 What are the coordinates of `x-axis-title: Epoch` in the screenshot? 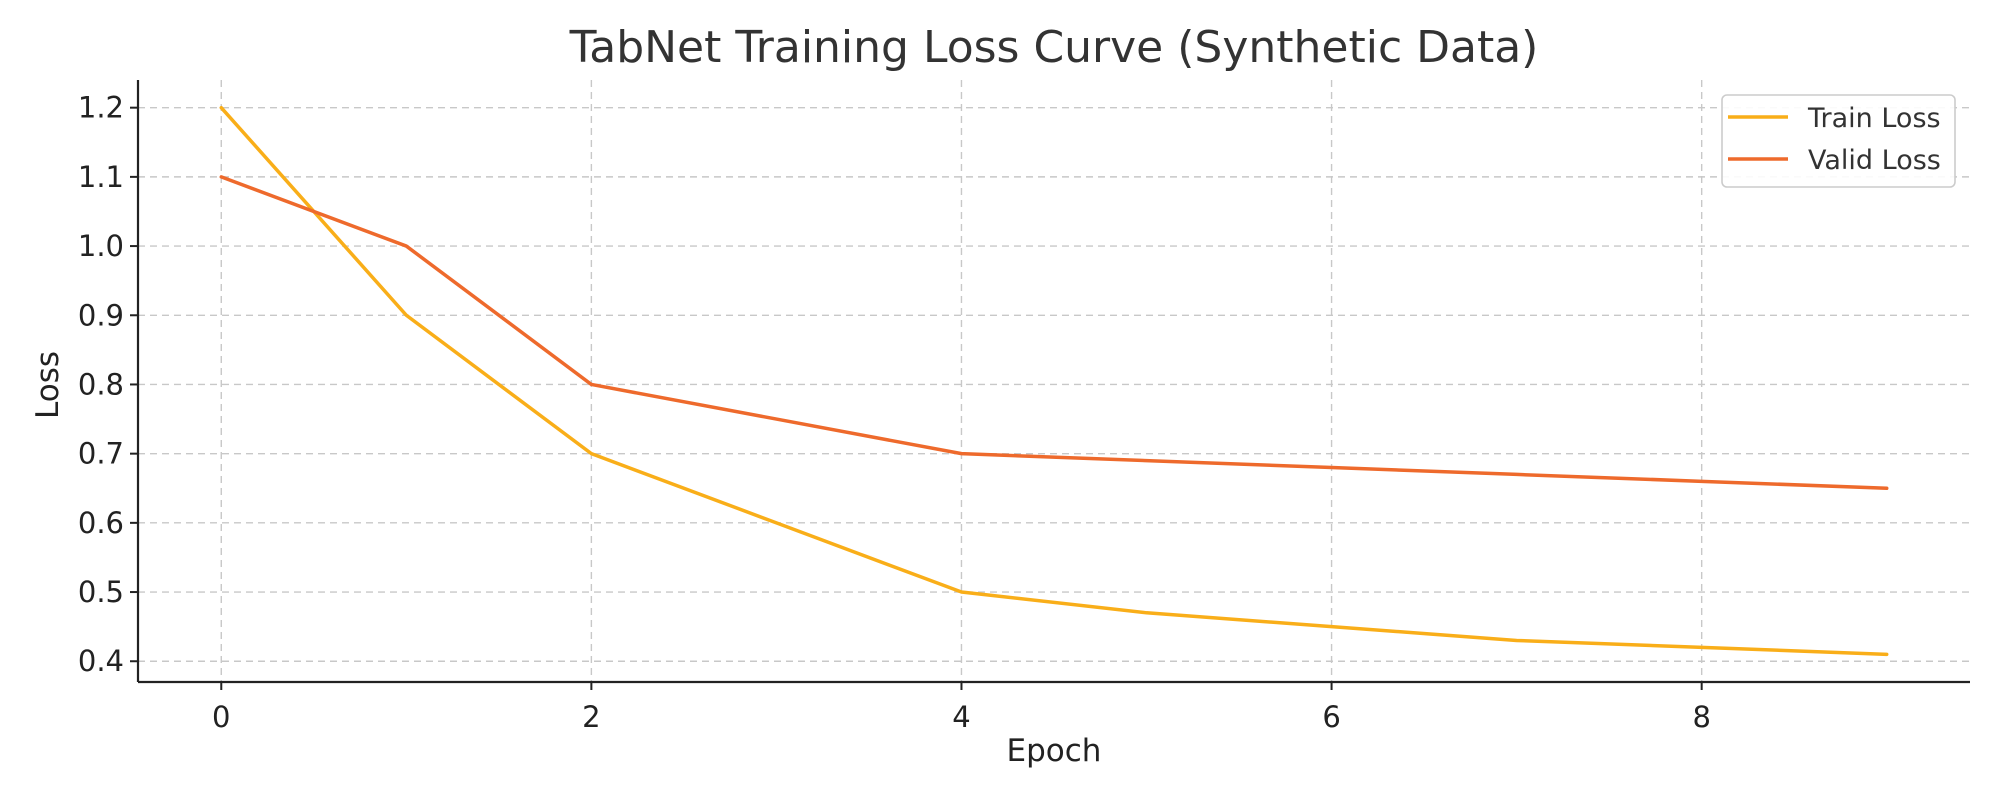 It's located at (1054, 751).